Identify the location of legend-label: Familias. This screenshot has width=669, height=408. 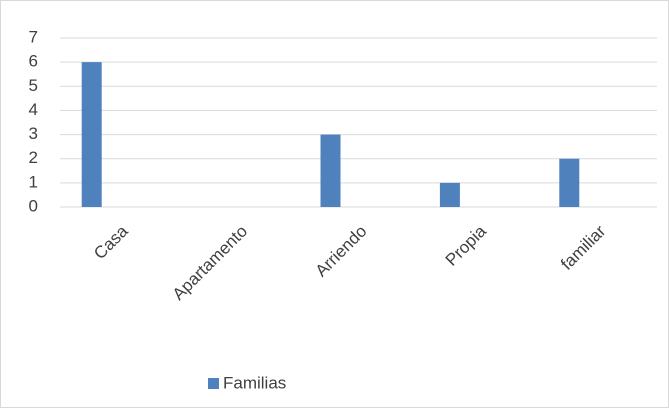
(254, 382).